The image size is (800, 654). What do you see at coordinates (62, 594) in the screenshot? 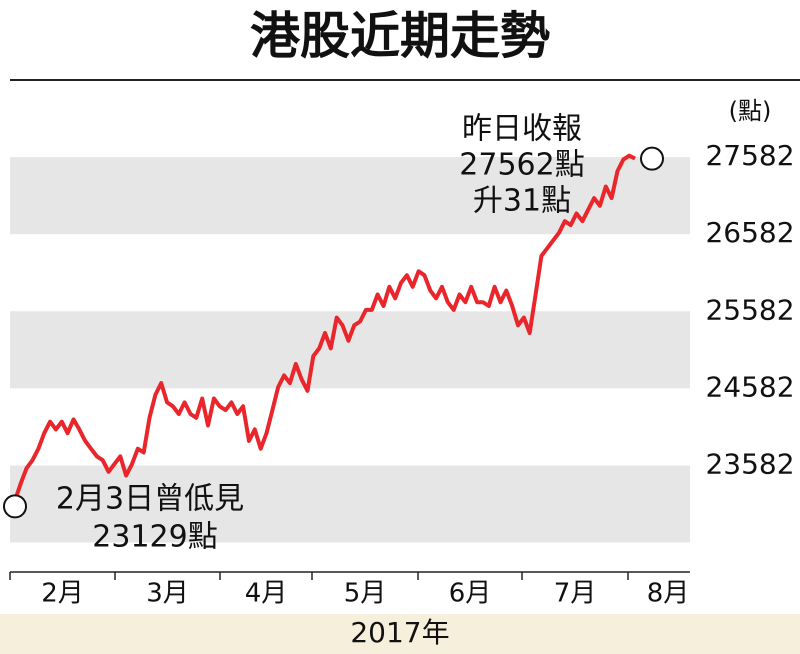
I see `x-tick-label: 2月` at bounding box center [62, 594].